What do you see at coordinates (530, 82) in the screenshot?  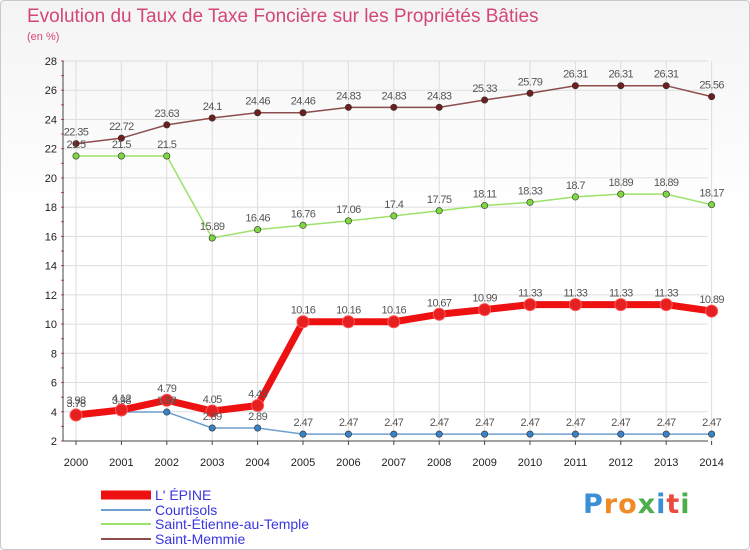 I see `data-label: 25.79` at bounding box center [530, 82].